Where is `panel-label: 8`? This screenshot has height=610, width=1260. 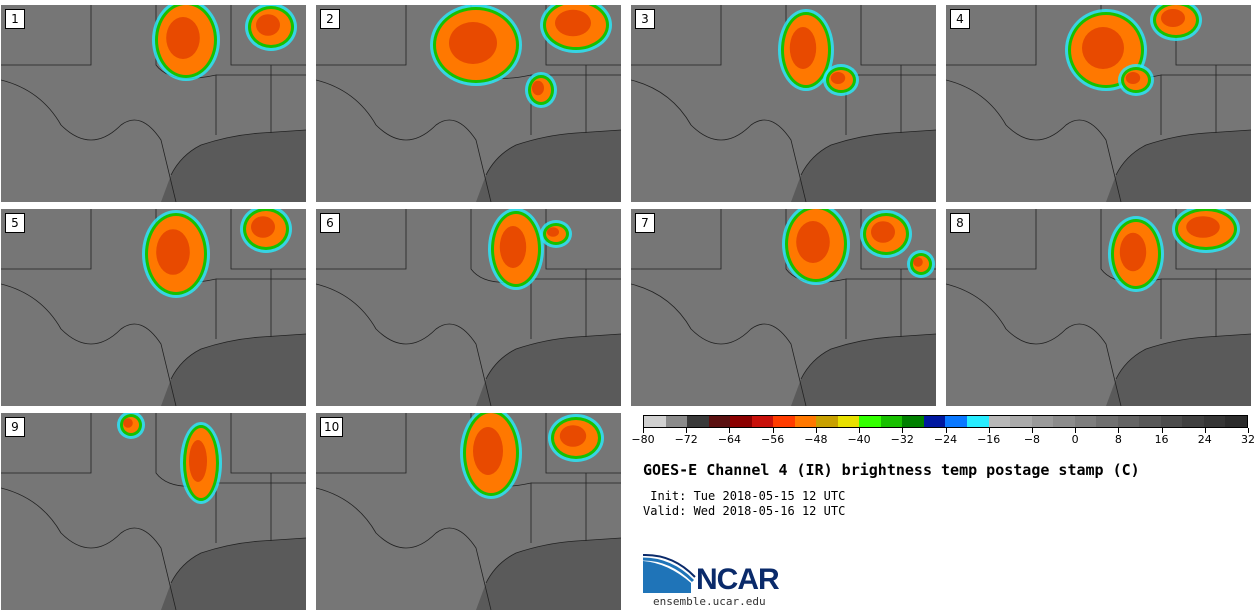
panel-label: 8 is located at coordinates (960, 223).